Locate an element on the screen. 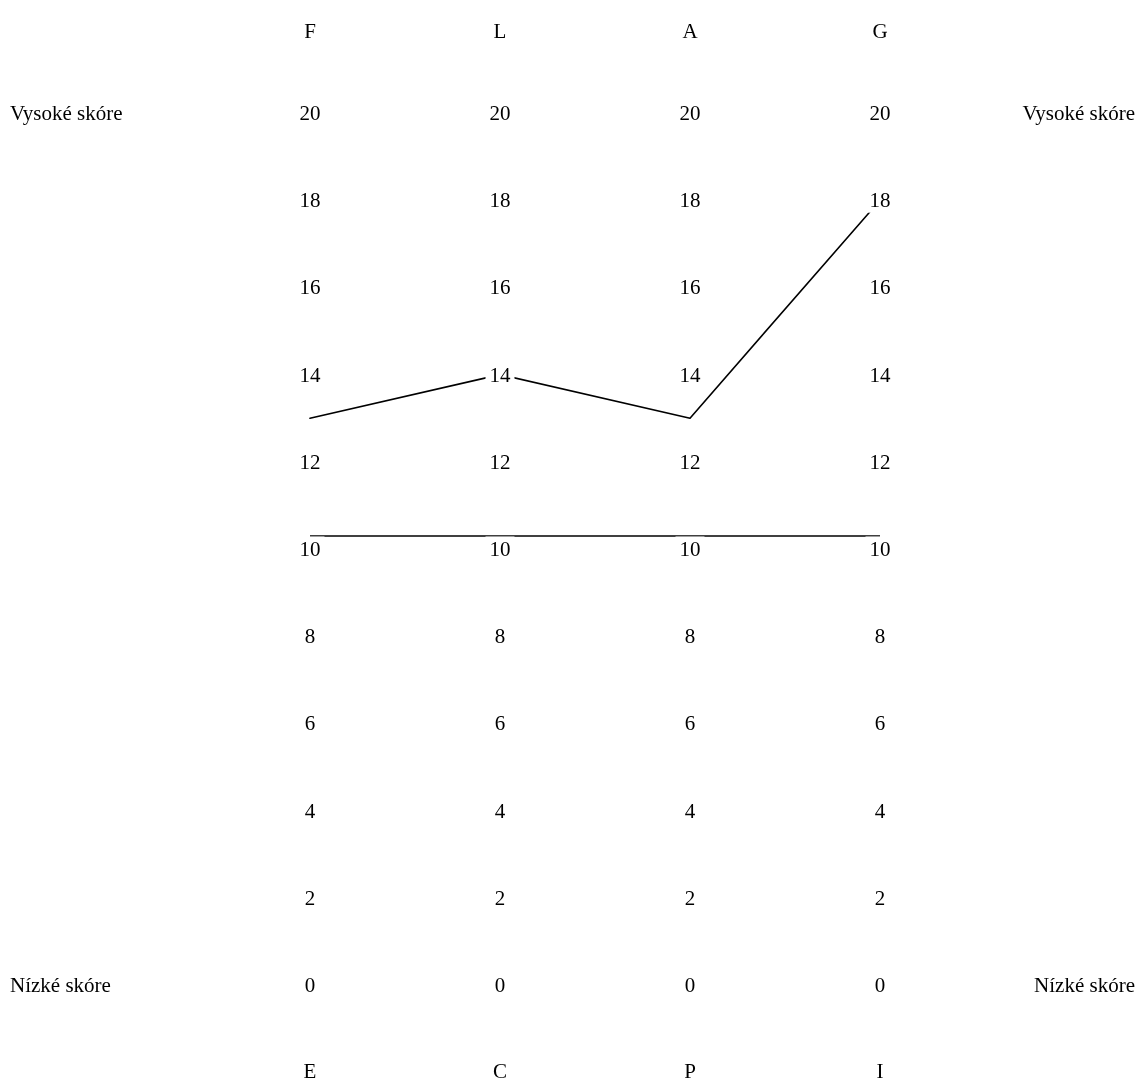 The height and width of the screenshot is (1088, 1145). annotation: 20 is located at coordinates (880, 113).